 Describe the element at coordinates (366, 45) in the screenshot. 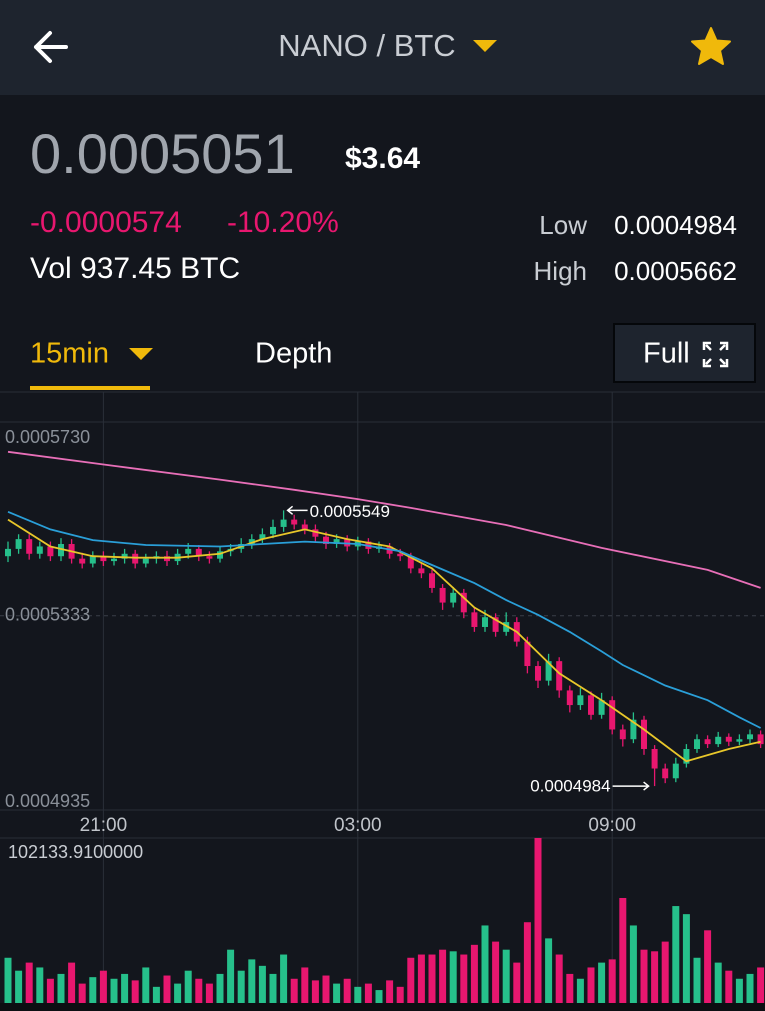

I see `pair-title: NANO / BTC` at that location.